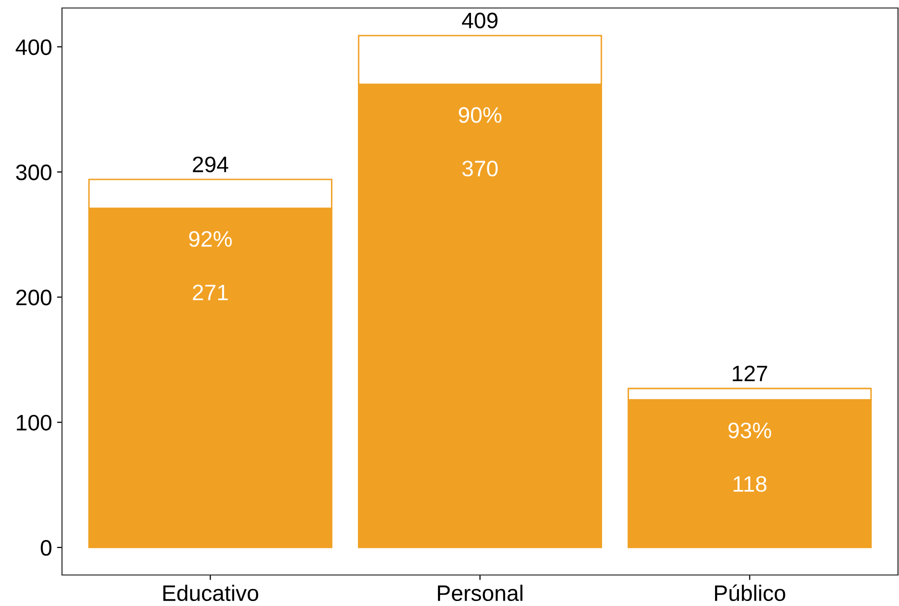 The image size is (899, 606). Describe the element at coordinates (34, 172) in the screenshot. I see `y-tick-label: 300` at that location.